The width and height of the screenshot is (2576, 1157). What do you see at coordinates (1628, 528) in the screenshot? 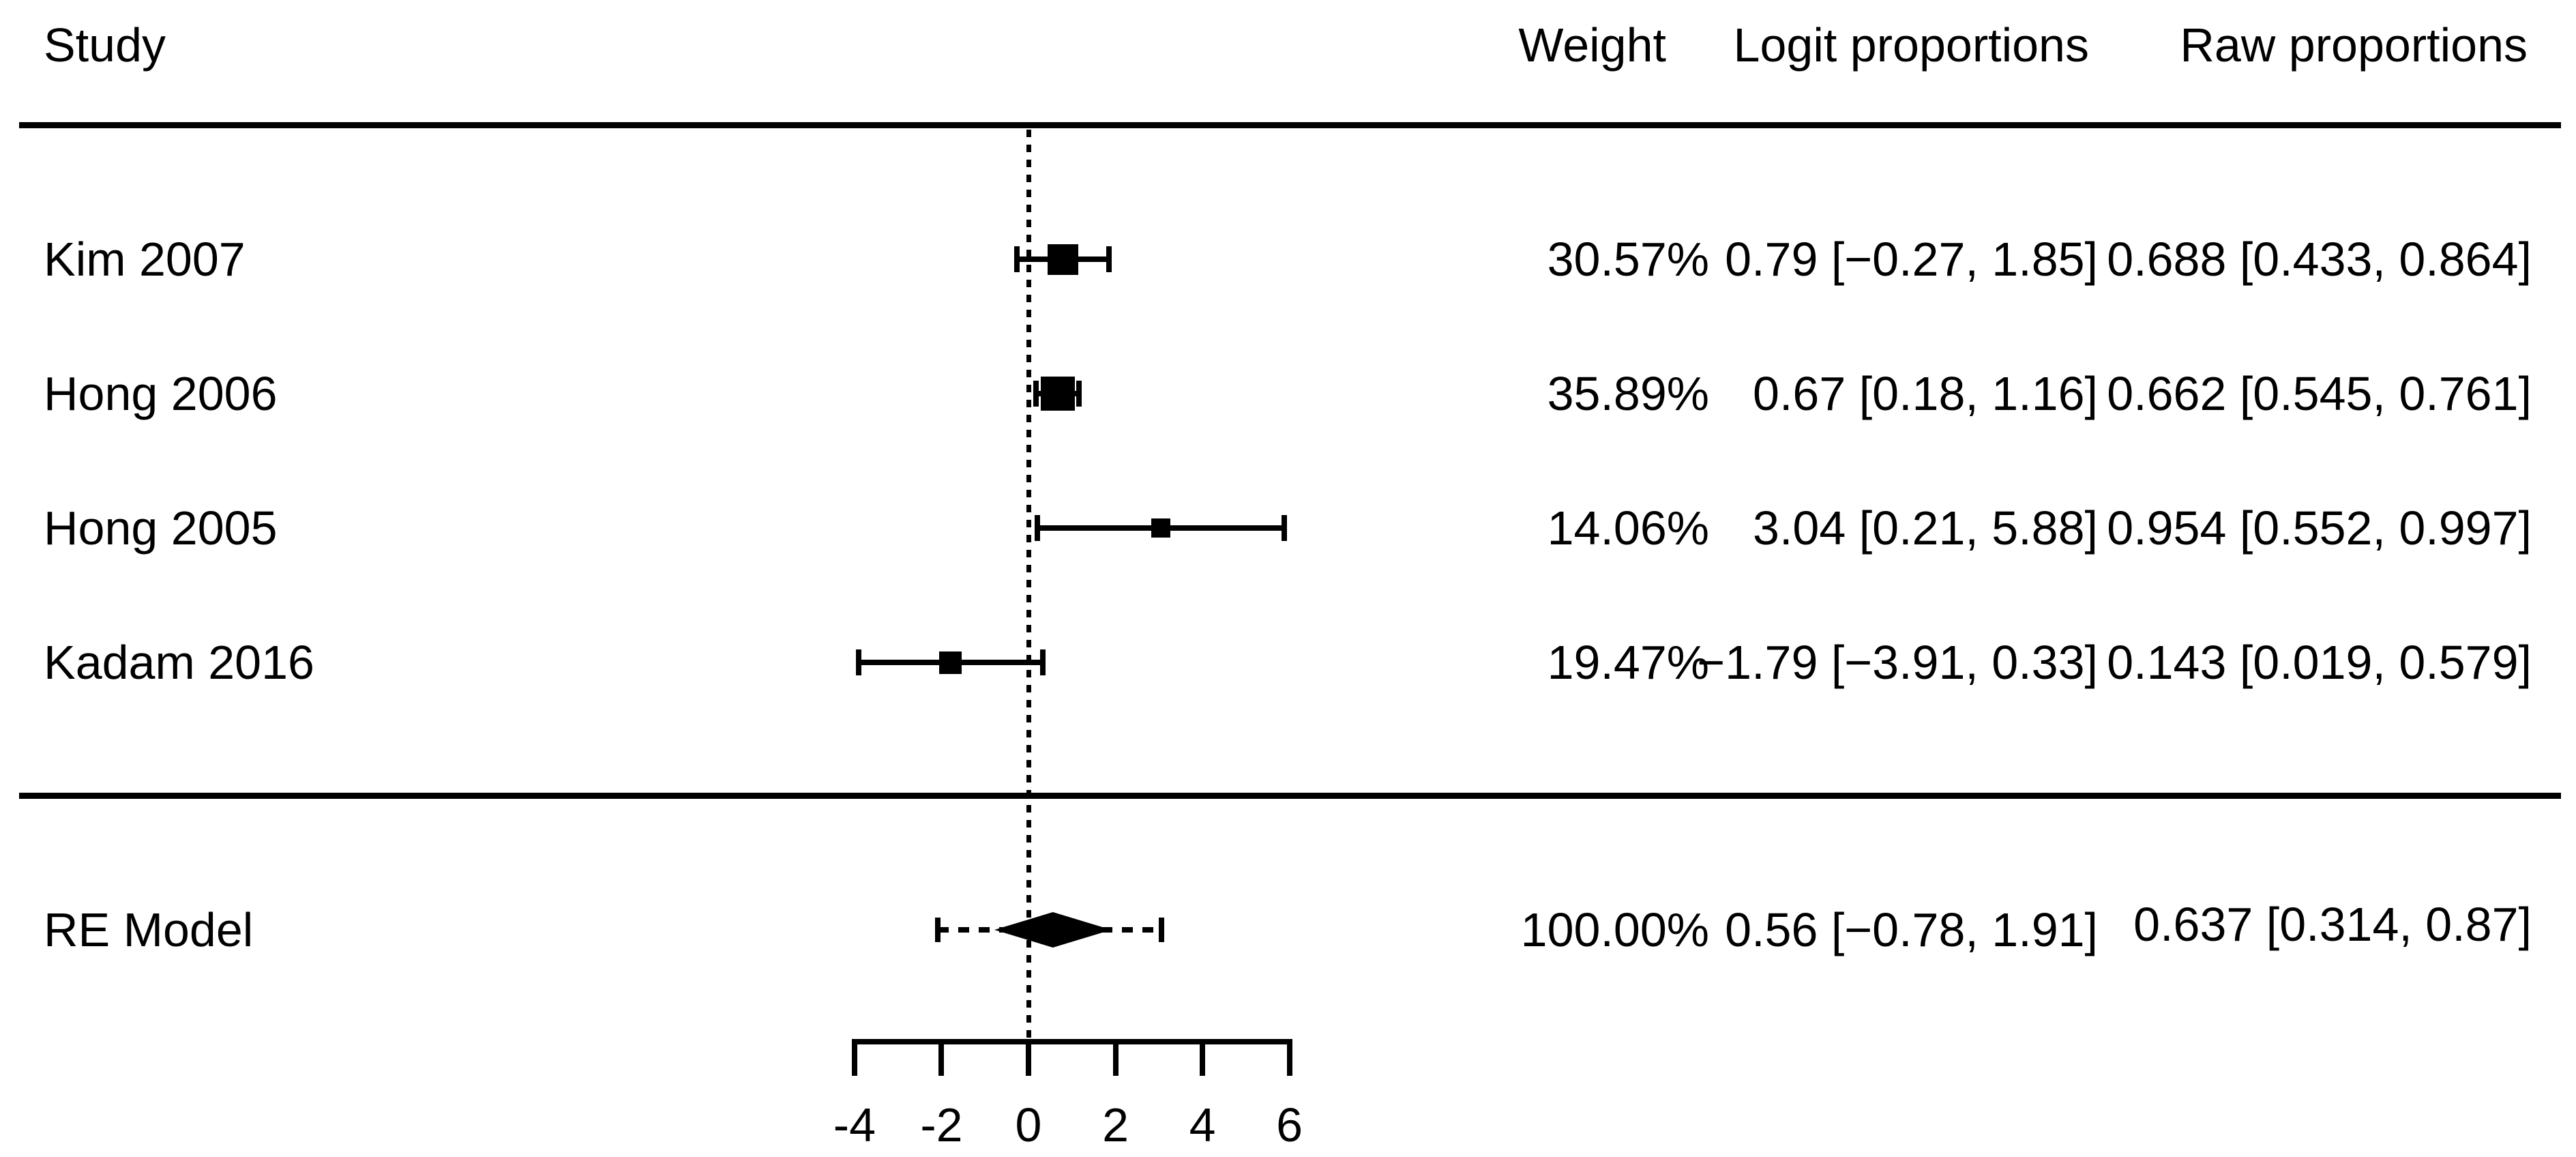
I see `weight-value: 14.06%` at bounding box center [1628, 528].